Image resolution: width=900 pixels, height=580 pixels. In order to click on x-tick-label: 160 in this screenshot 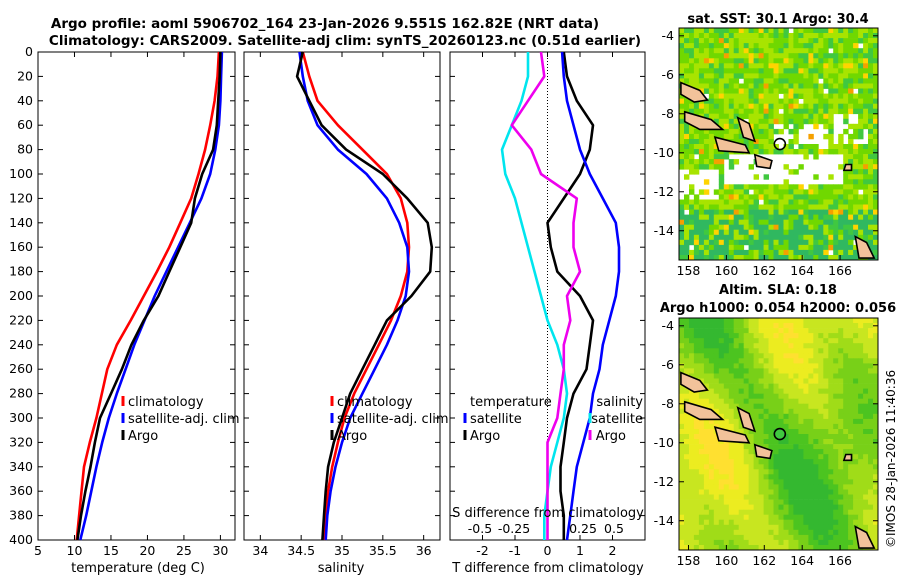, I will do `click(726, 270)`.